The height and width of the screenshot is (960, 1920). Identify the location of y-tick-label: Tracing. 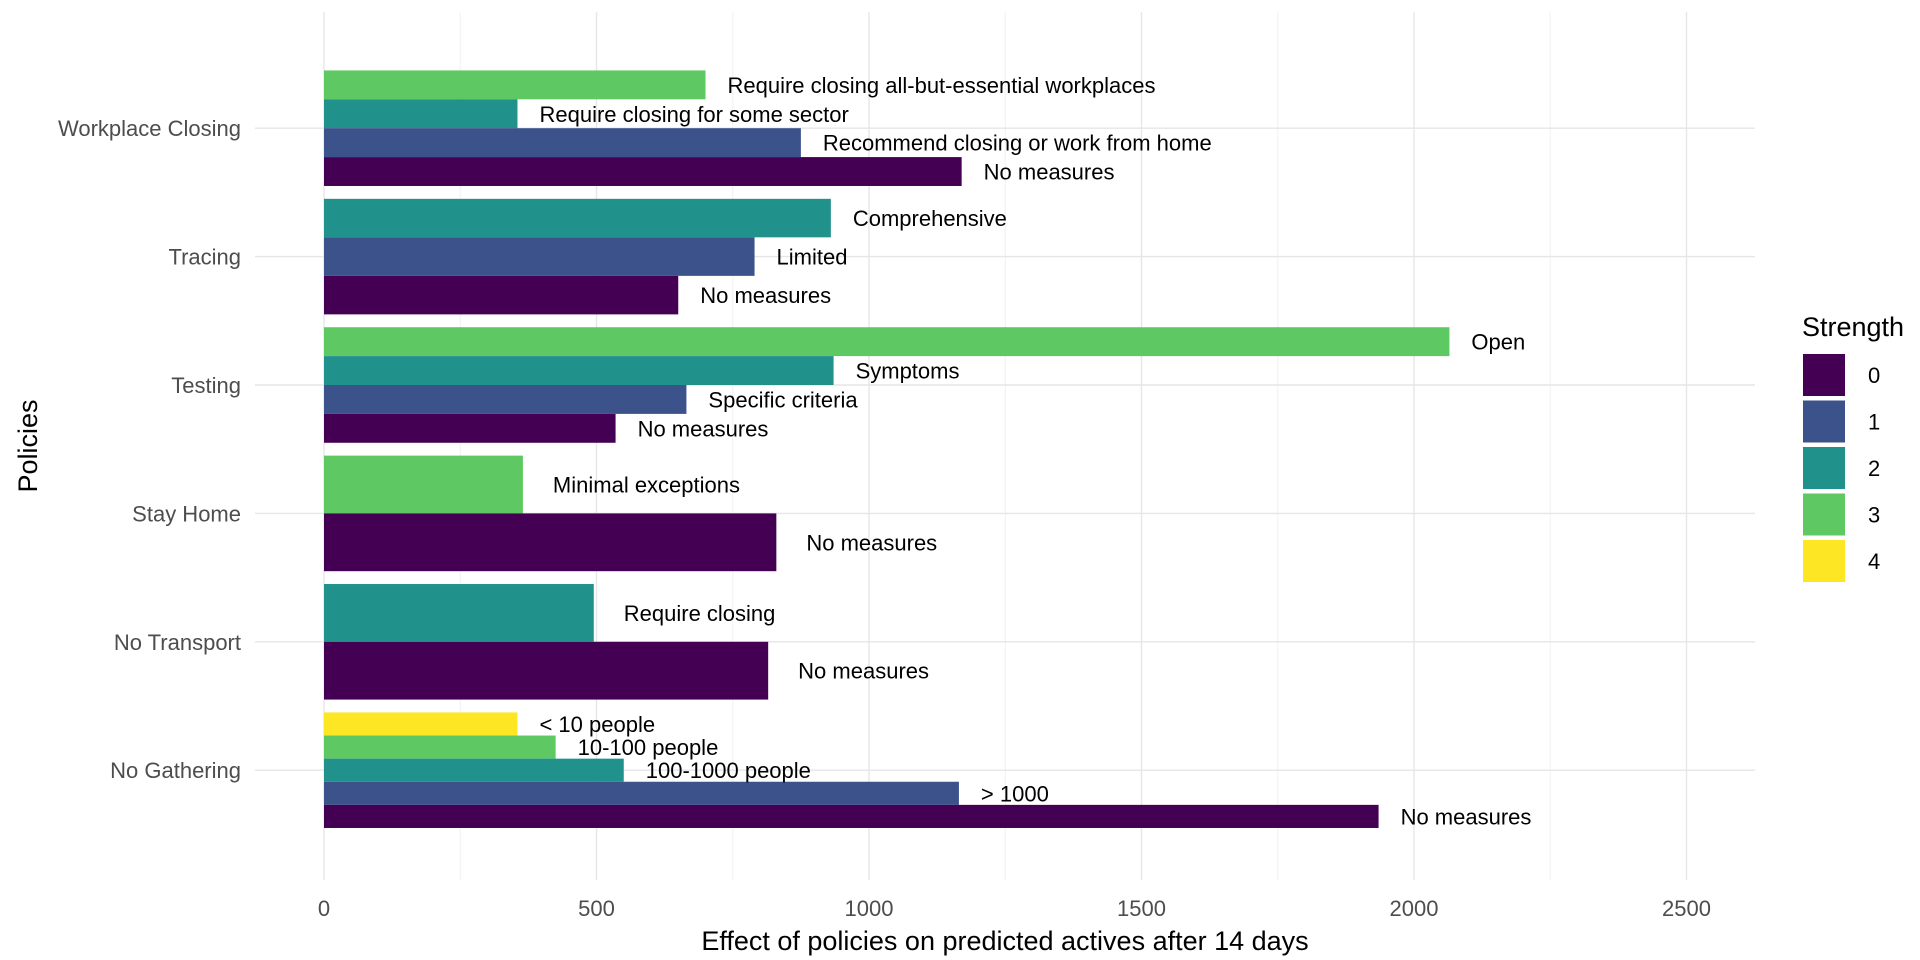
(204, 257).